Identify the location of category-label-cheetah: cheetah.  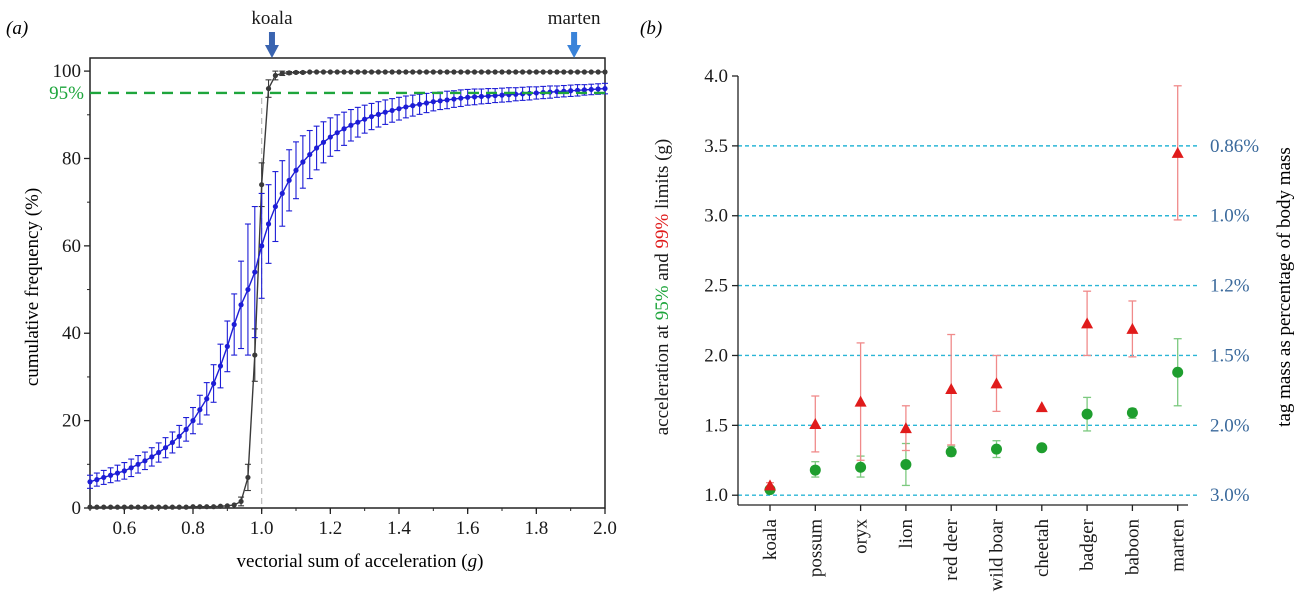
(1042, 548).